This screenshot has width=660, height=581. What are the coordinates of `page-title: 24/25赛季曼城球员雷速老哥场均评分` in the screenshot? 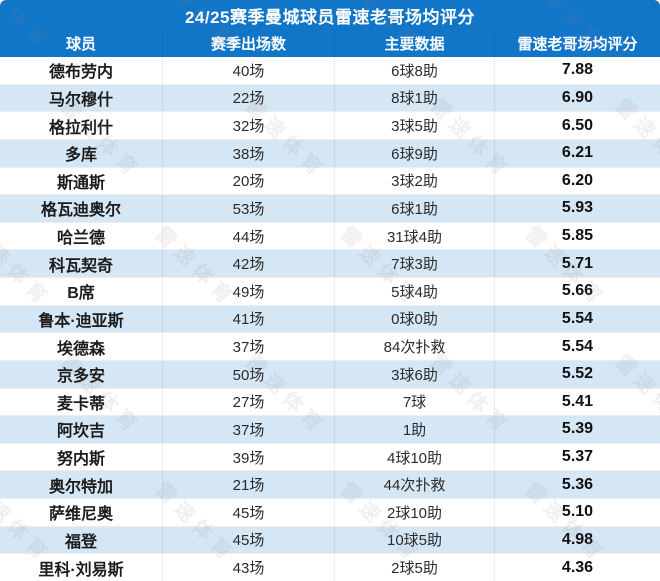 It's located at (330, 15).